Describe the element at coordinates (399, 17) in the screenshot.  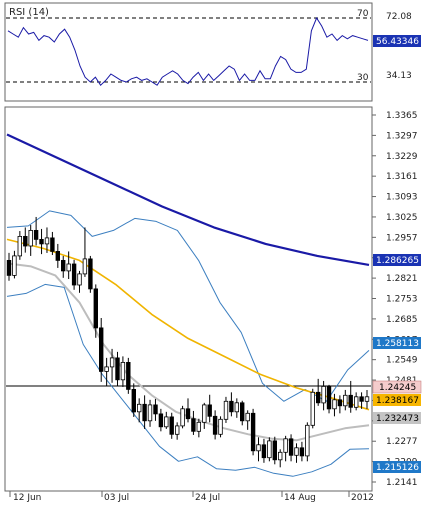
I see `rsi-axis-tick-upper: 72.08` at that location.